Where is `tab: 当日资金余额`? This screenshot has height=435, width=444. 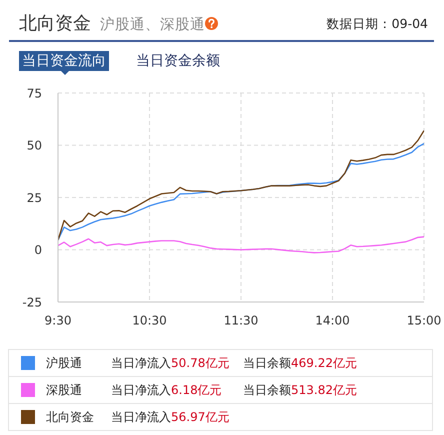
tab: 当日资金余额 is located at coordinates (178, 61).